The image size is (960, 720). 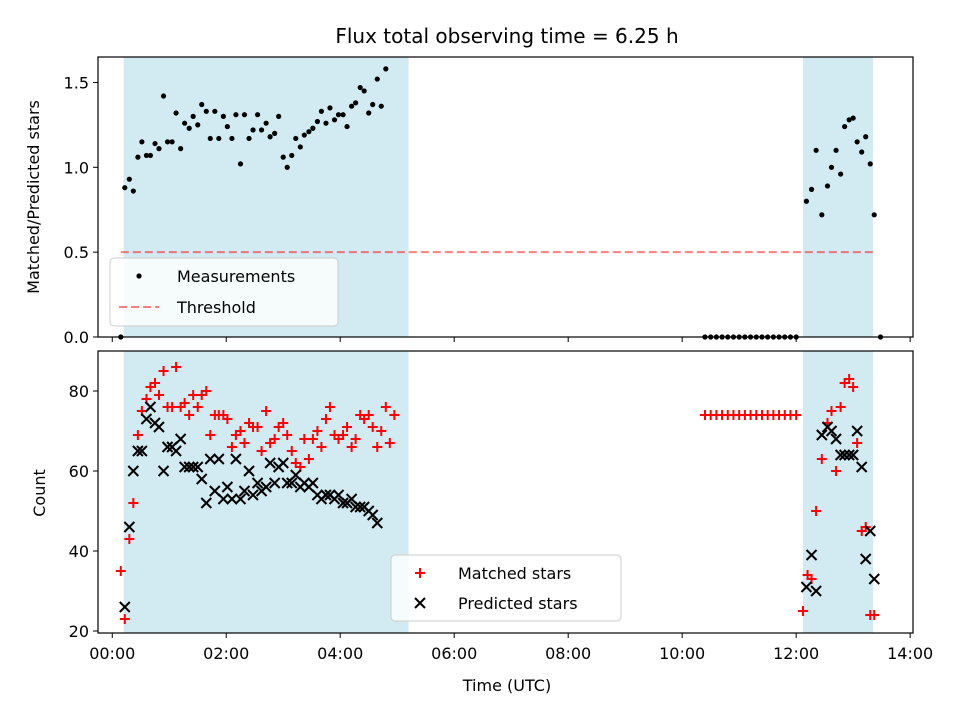 I want to click on x-tick-label: 00:00, so click(x=112, y=653).